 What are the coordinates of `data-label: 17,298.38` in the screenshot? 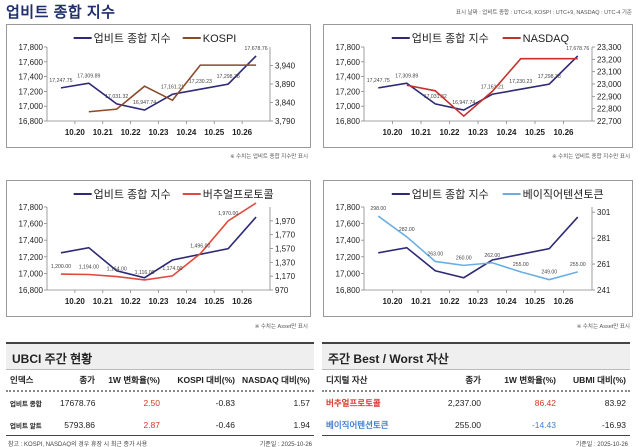 It's located at (549, 77).